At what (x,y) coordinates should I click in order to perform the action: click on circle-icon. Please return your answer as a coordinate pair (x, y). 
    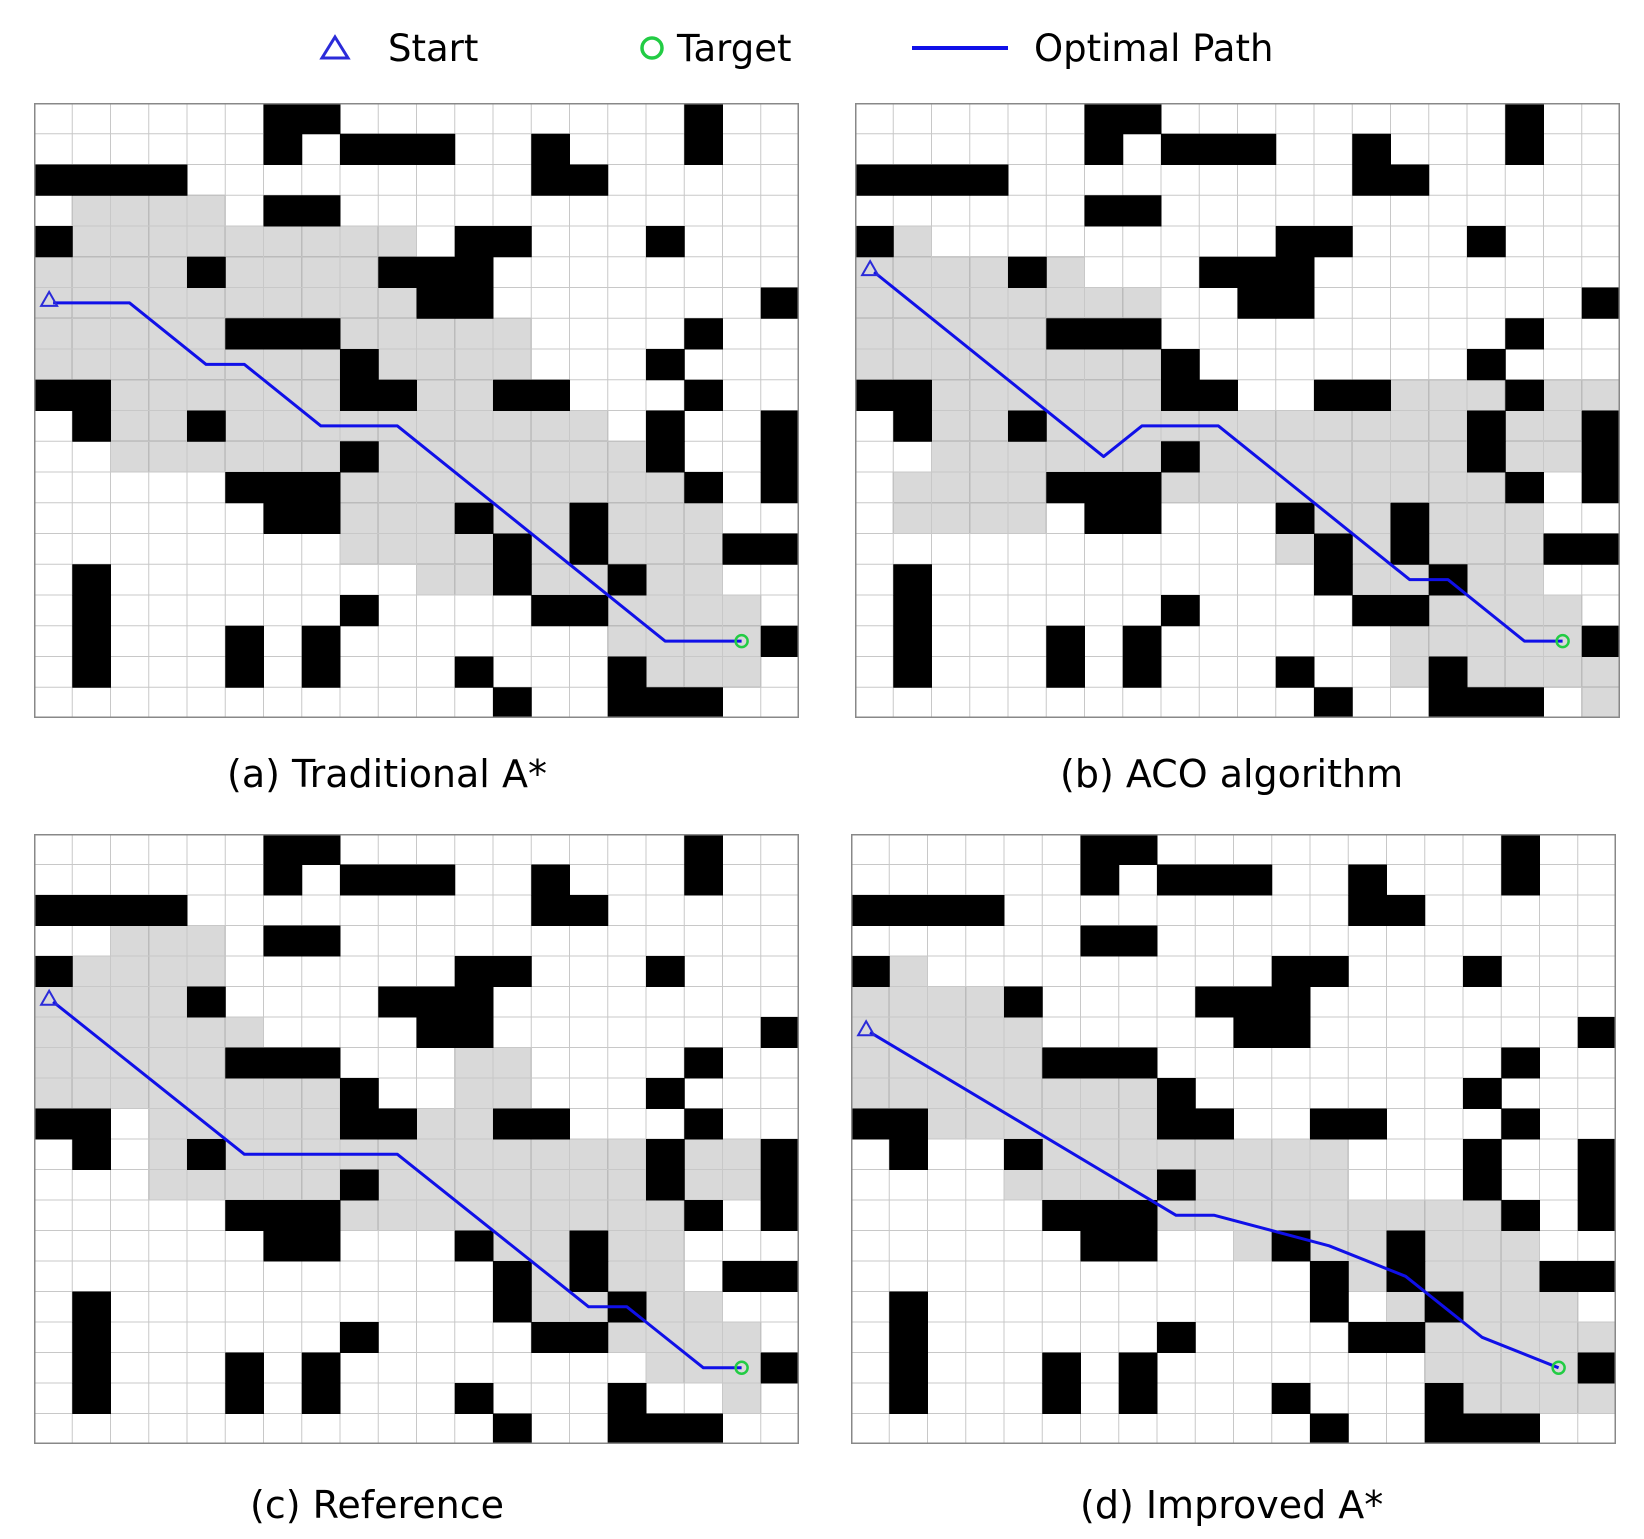
    Looking at the image, I should click on (652, 48).